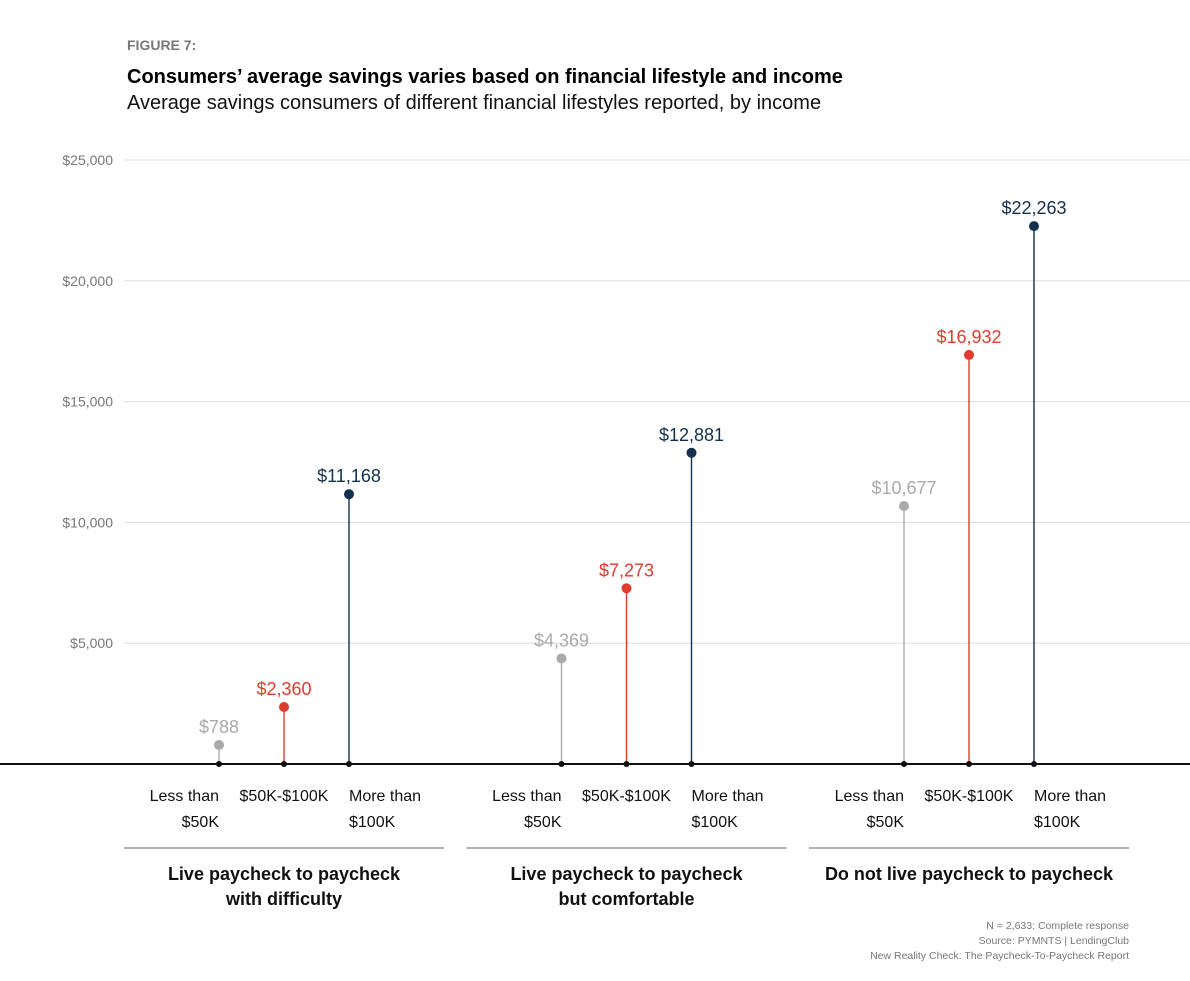 The image size is (1190, 981). What do you see at coordinates (349, 476) in the screenshot?
I see `value-label: $11,168` at bounding box center [349, 476].